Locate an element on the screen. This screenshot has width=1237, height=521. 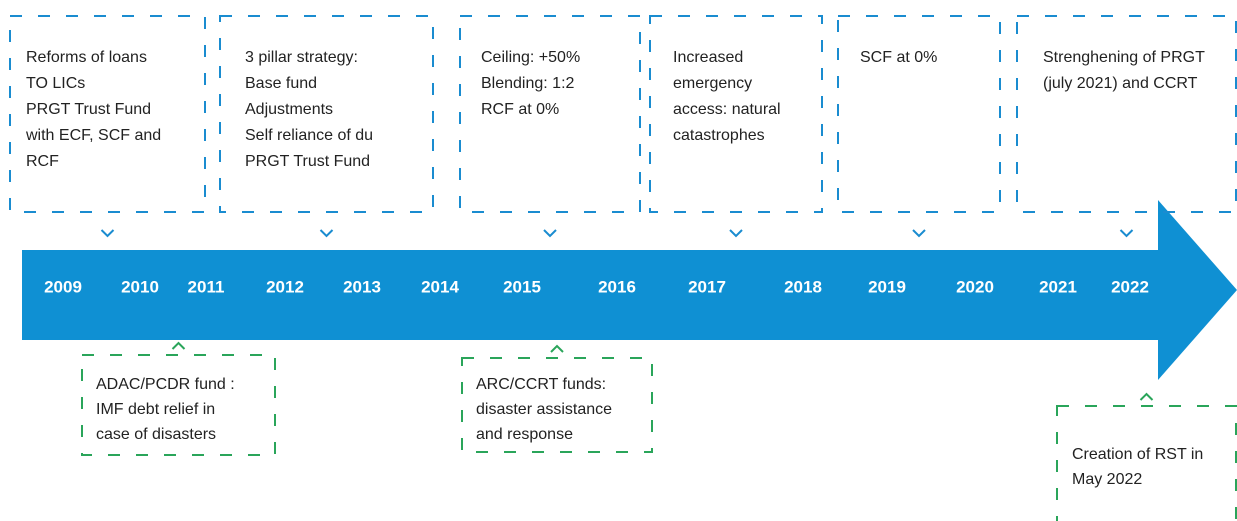
box-text: Self reliance of du is located at coordinates (309, 135).